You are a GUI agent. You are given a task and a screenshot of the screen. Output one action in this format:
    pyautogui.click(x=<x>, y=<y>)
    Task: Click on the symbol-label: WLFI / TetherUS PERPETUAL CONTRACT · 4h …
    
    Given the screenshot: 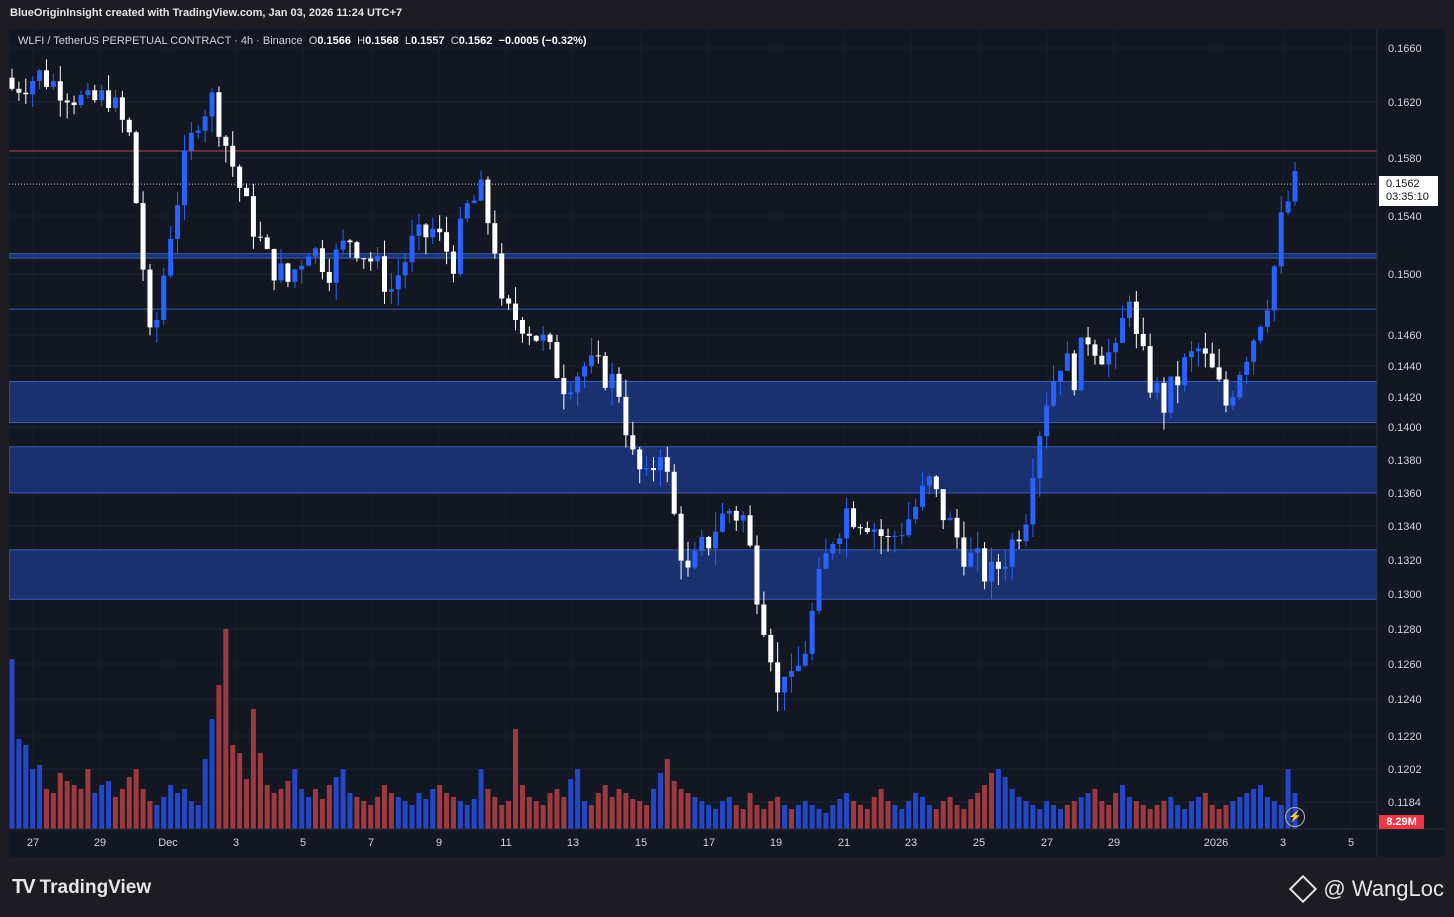 What is the action you would take?
    pyautogui.click(x=160, y=41)
    